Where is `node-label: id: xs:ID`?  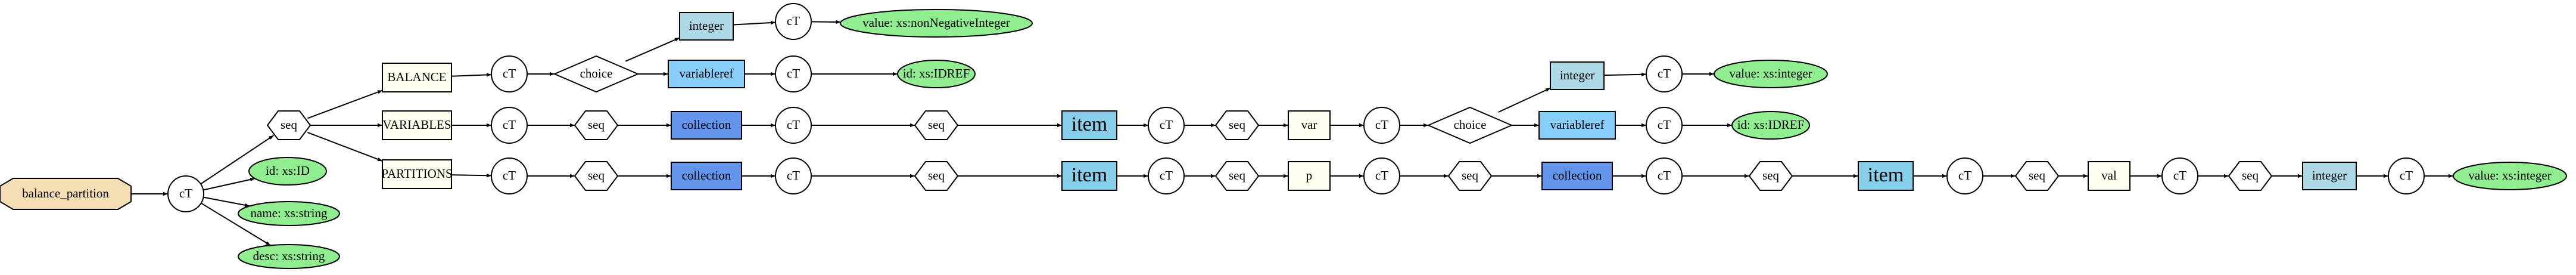
node-label: id: xs:ID is located at coordinates (288, 170).